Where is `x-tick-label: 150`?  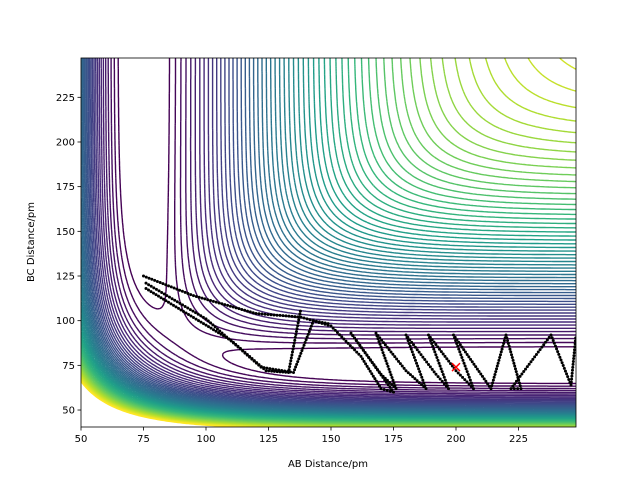
x-tick-label: 150 is located at coordinates (330, 439).